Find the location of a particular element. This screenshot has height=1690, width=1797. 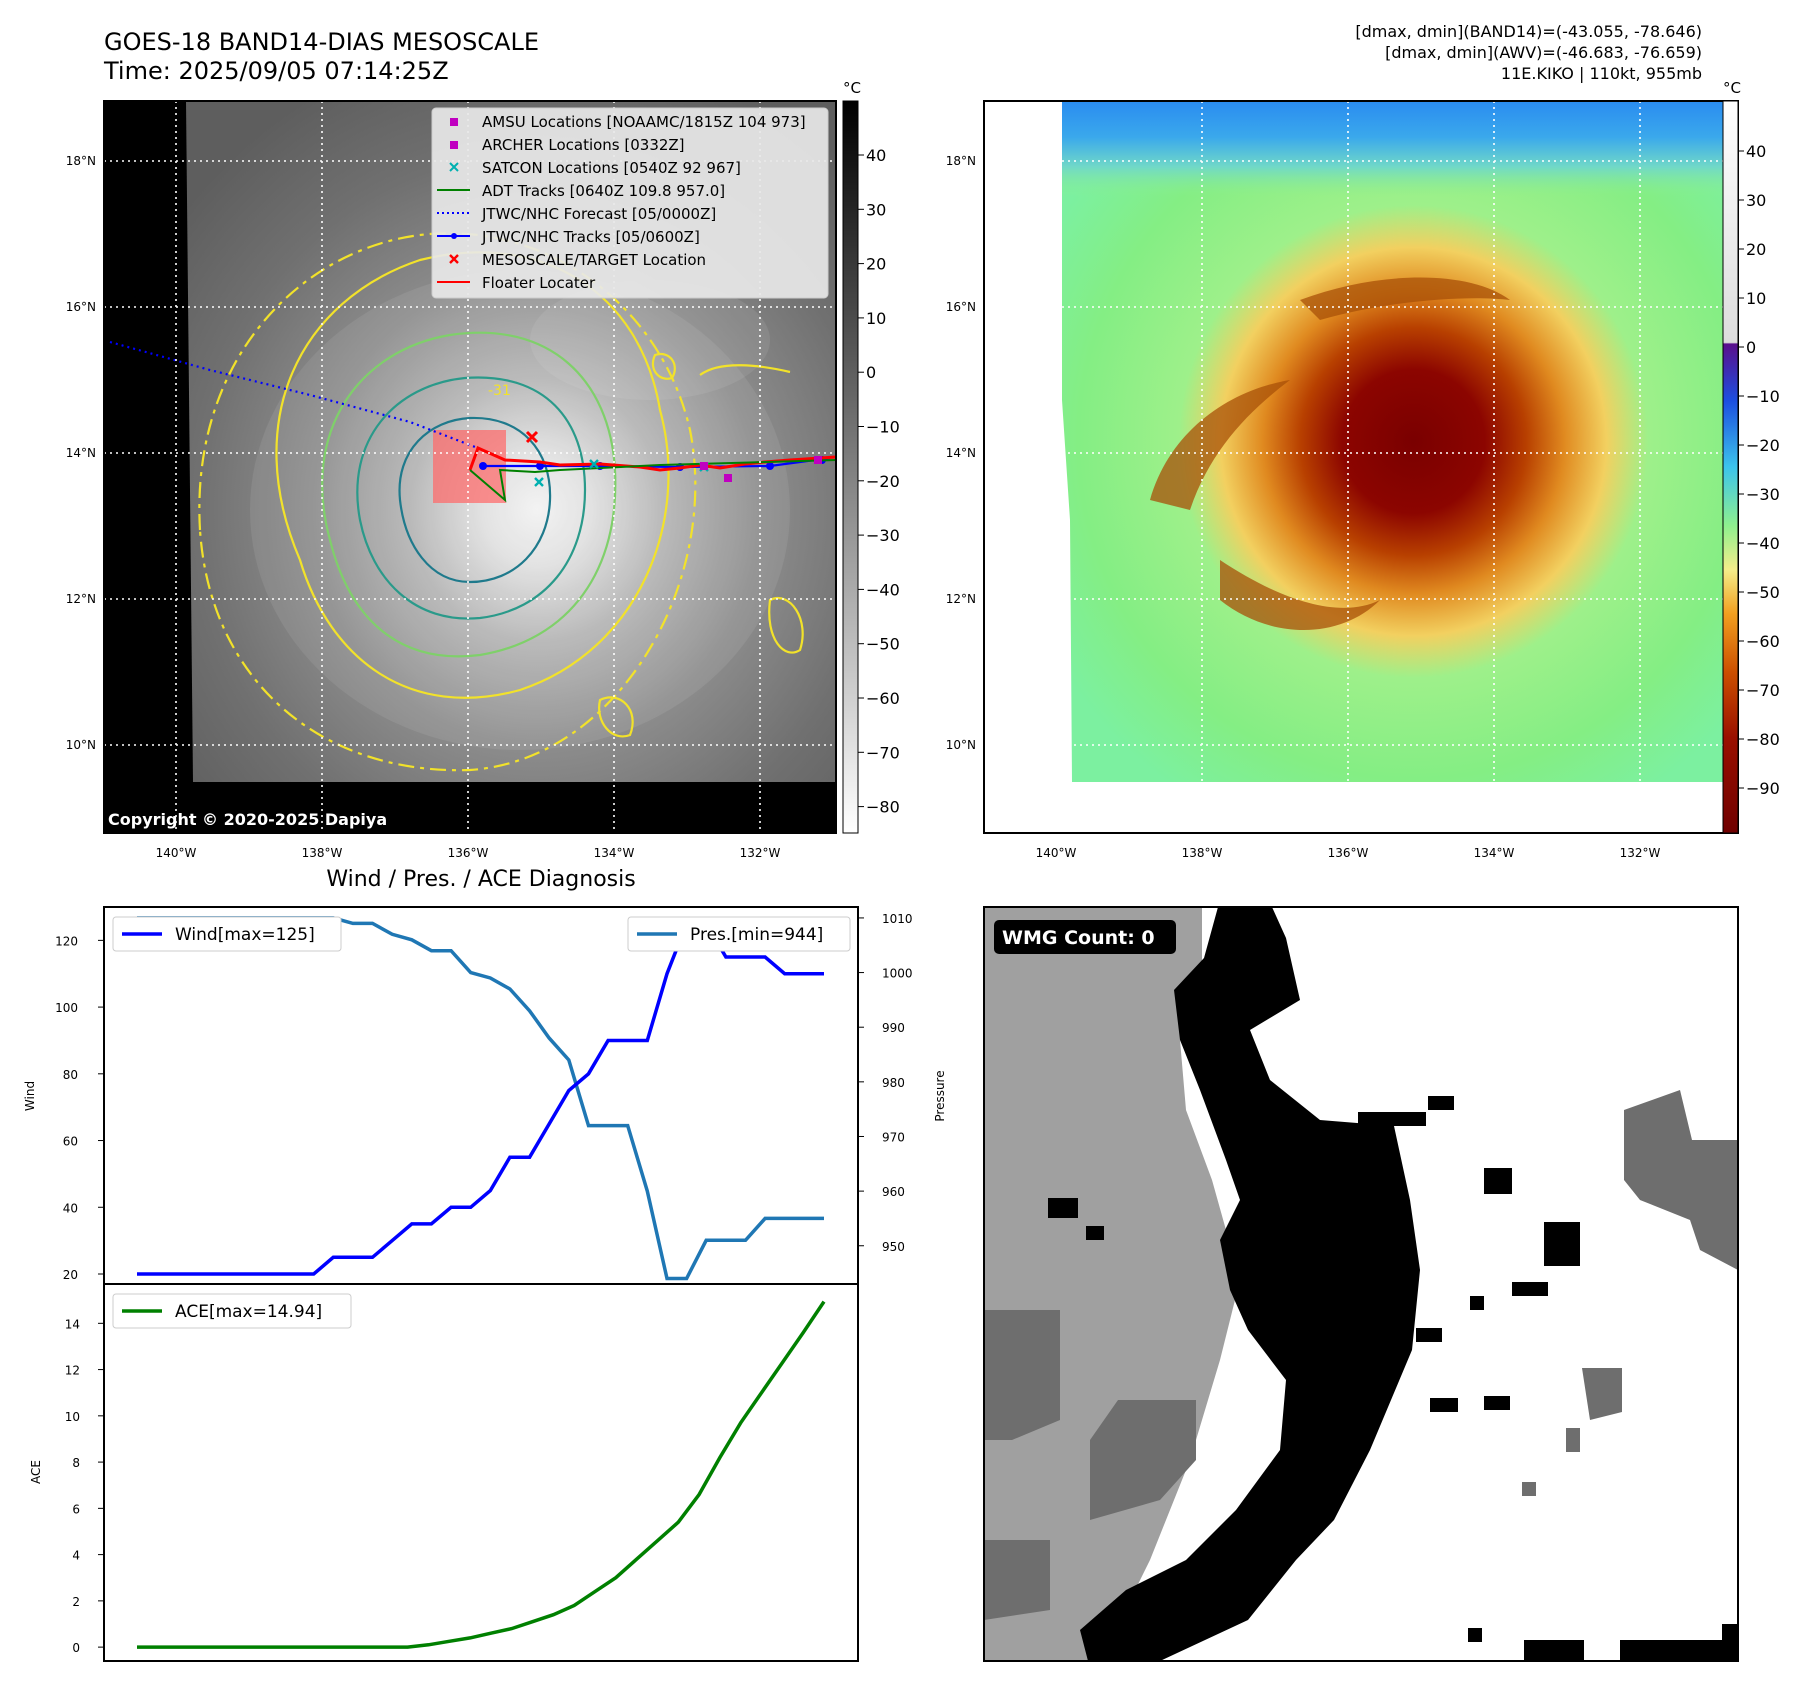

lat-label: 16°N is located at coordinates (81, 307).